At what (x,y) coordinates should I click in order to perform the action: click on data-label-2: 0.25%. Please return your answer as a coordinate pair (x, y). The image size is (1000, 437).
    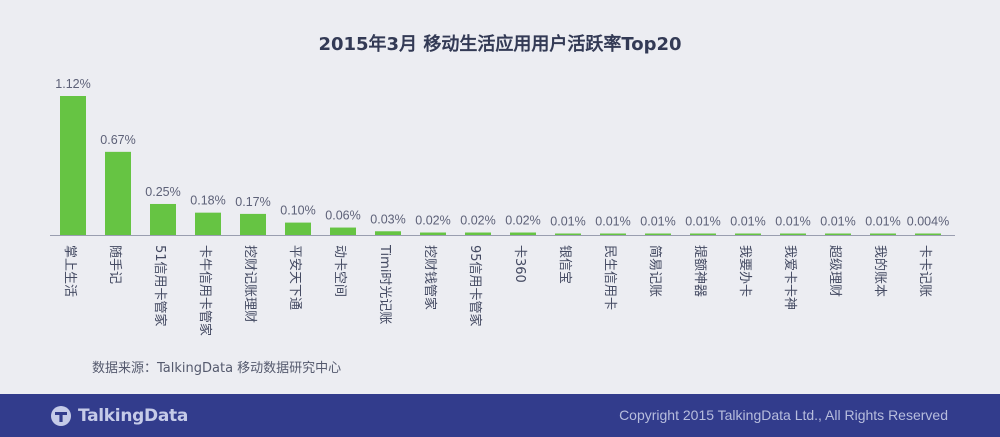
    Looking at the image, I should click on (162, 192).